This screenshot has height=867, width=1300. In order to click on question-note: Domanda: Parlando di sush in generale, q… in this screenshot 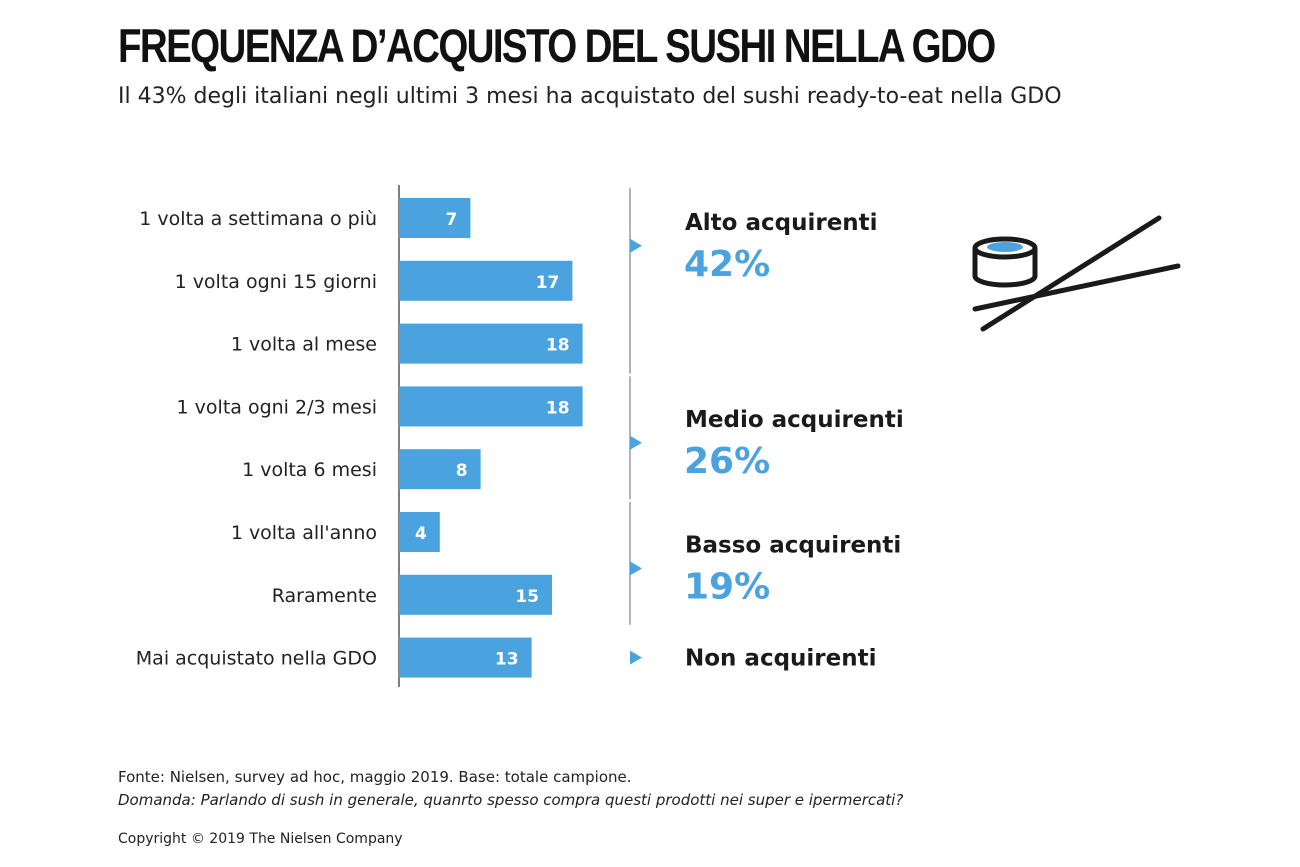, I will do `click(511, 800)`.